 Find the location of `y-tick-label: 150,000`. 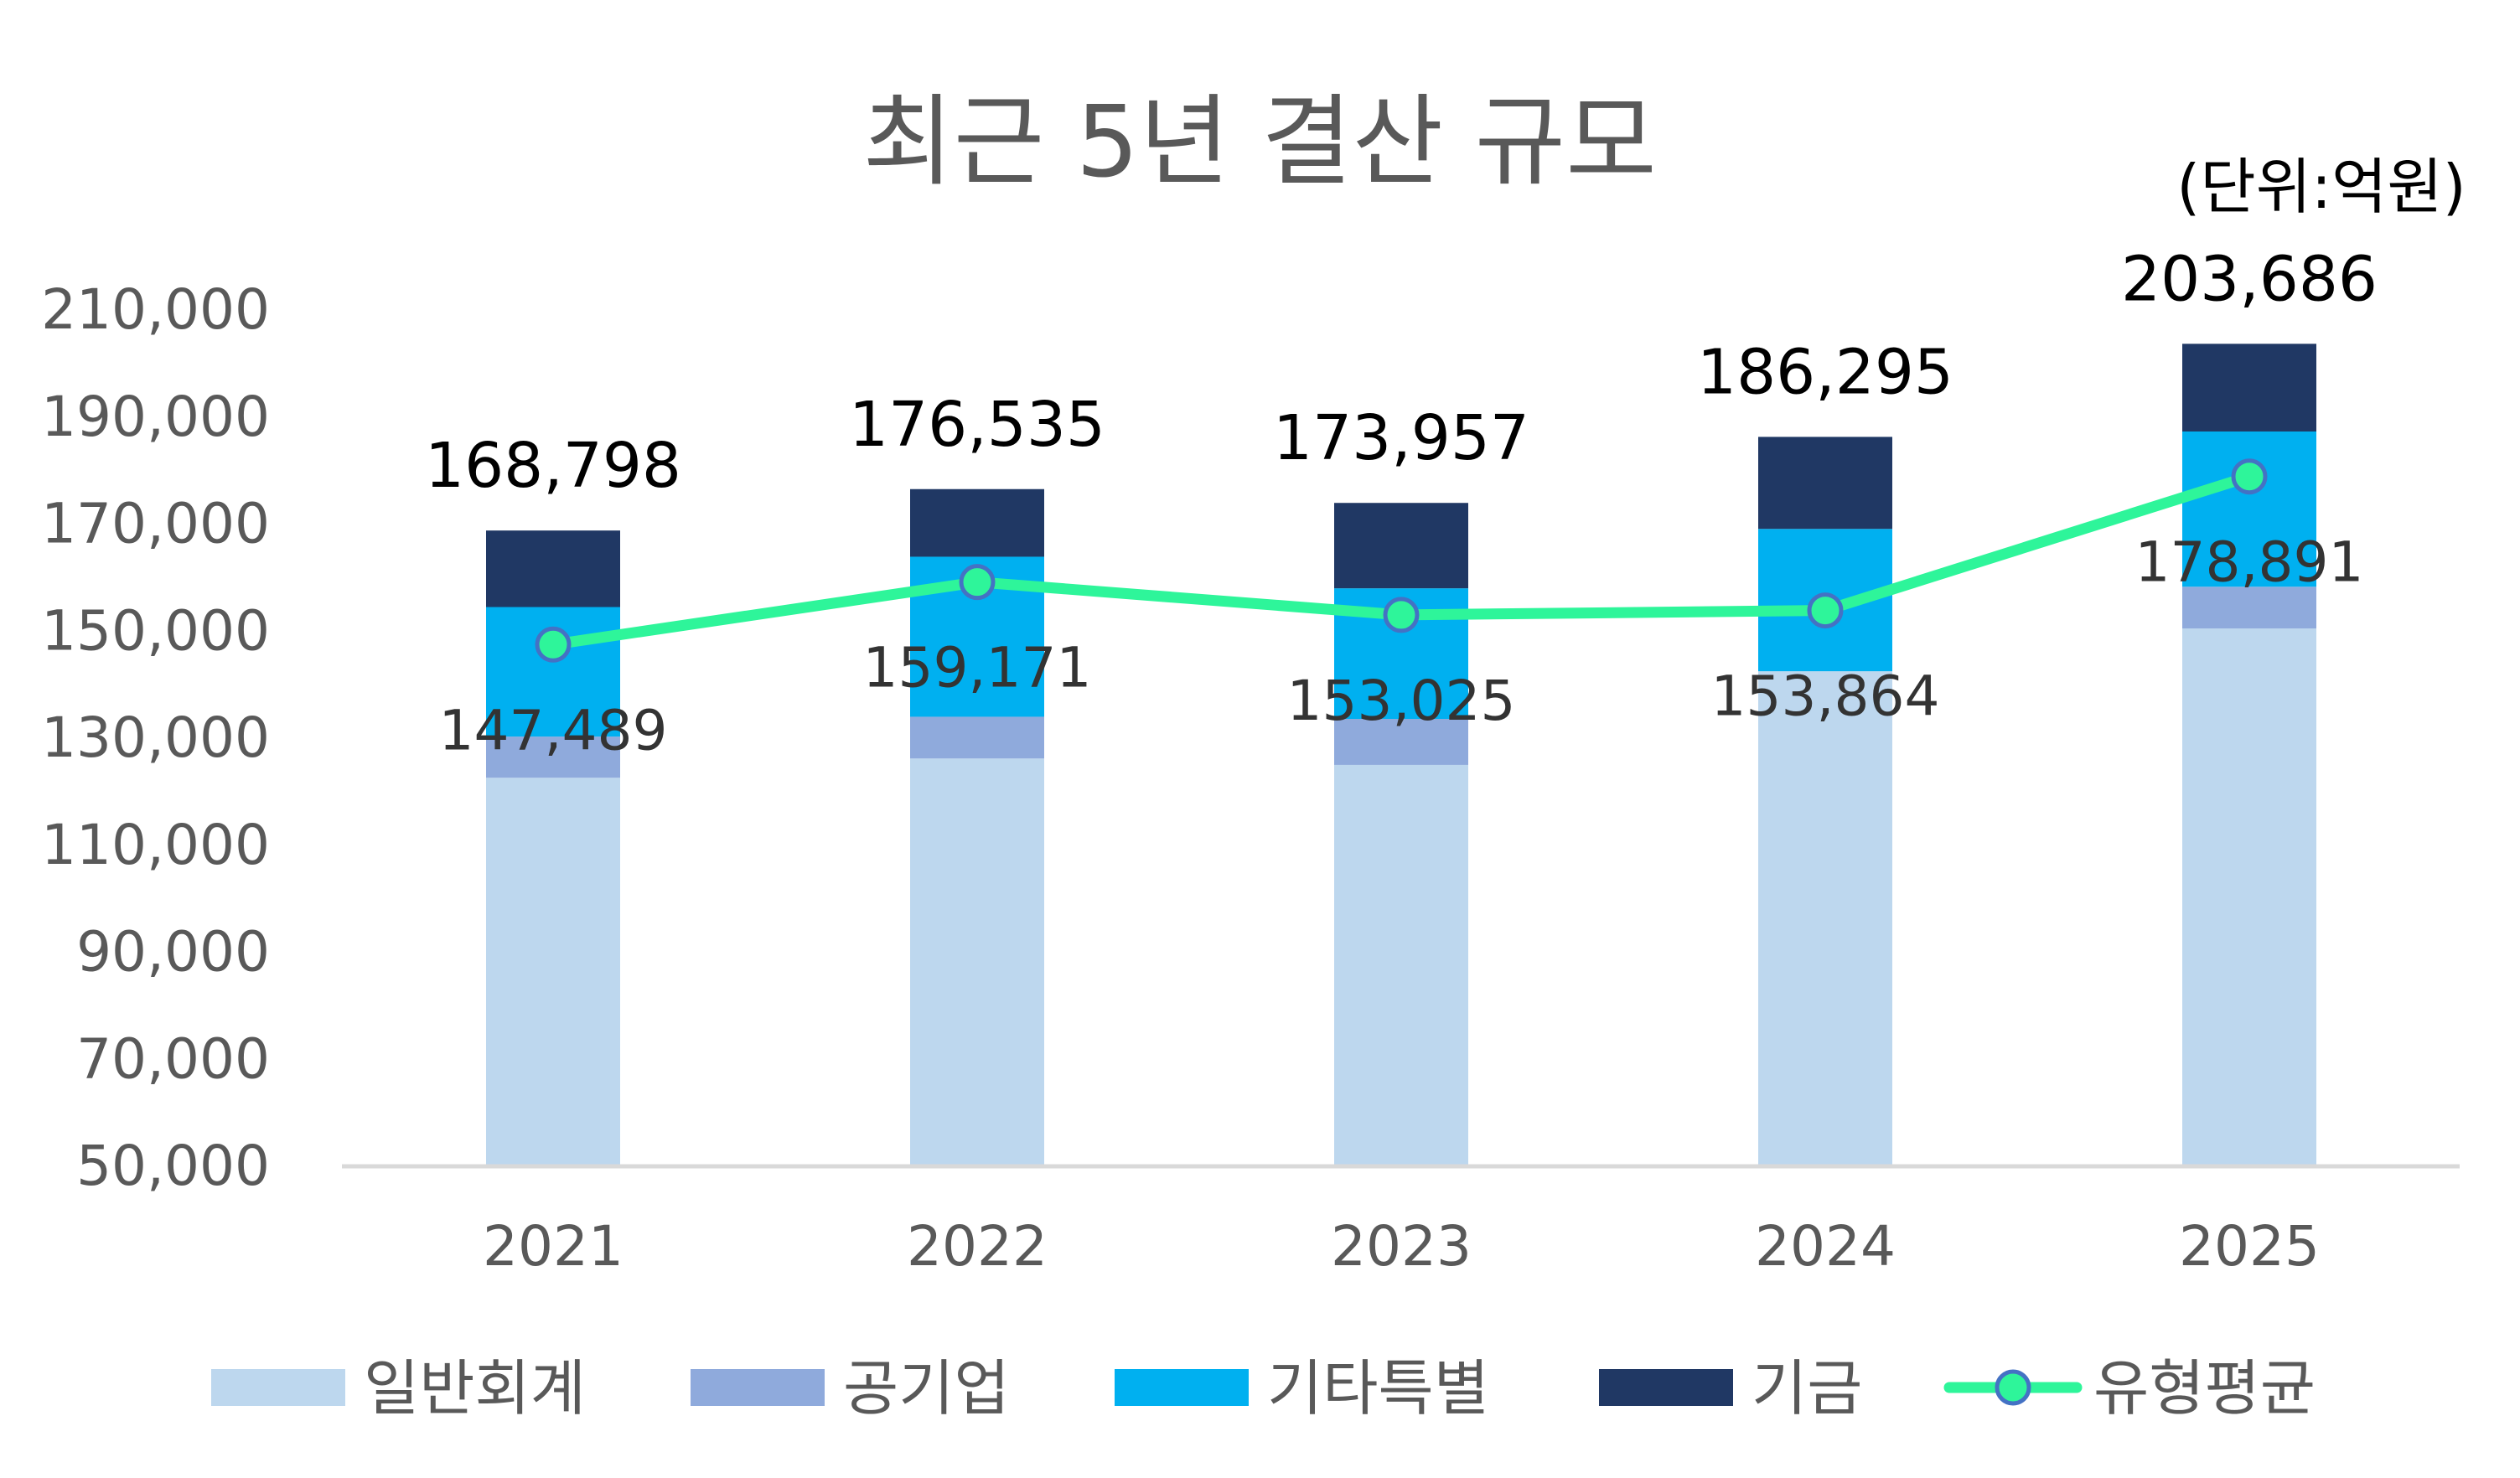

y-tick-label: 150,000 is located at coordinates (155, 631).